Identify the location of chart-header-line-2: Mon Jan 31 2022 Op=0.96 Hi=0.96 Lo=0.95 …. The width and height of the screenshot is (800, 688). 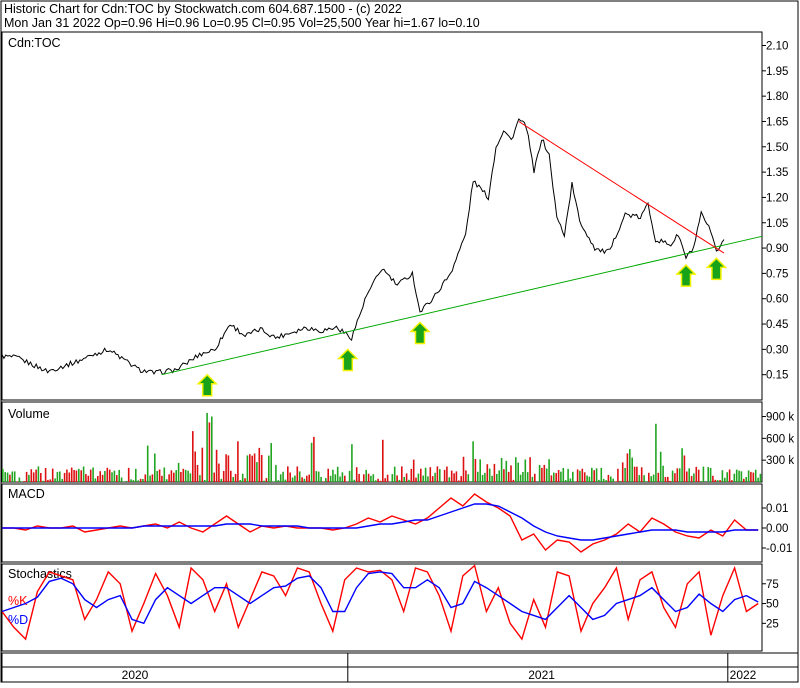
(242, 23).